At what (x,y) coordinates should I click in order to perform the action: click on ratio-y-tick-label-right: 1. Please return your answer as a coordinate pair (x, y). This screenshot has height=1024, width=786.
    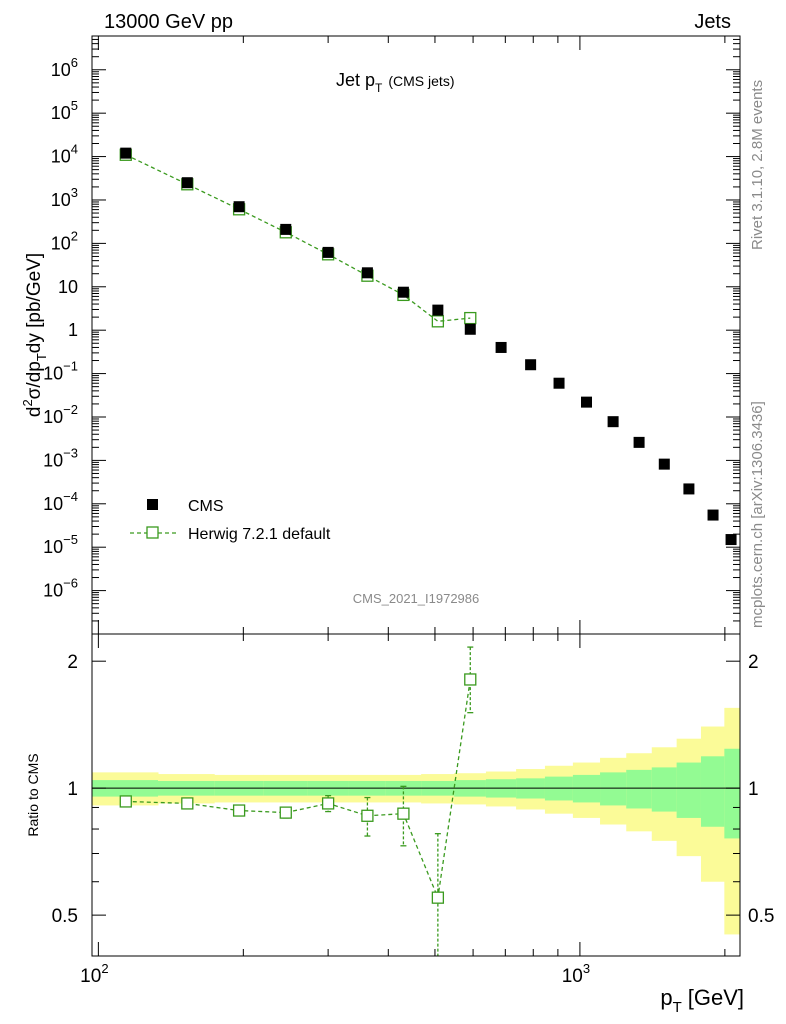
    Looking at the image, I should click on (753, 789).